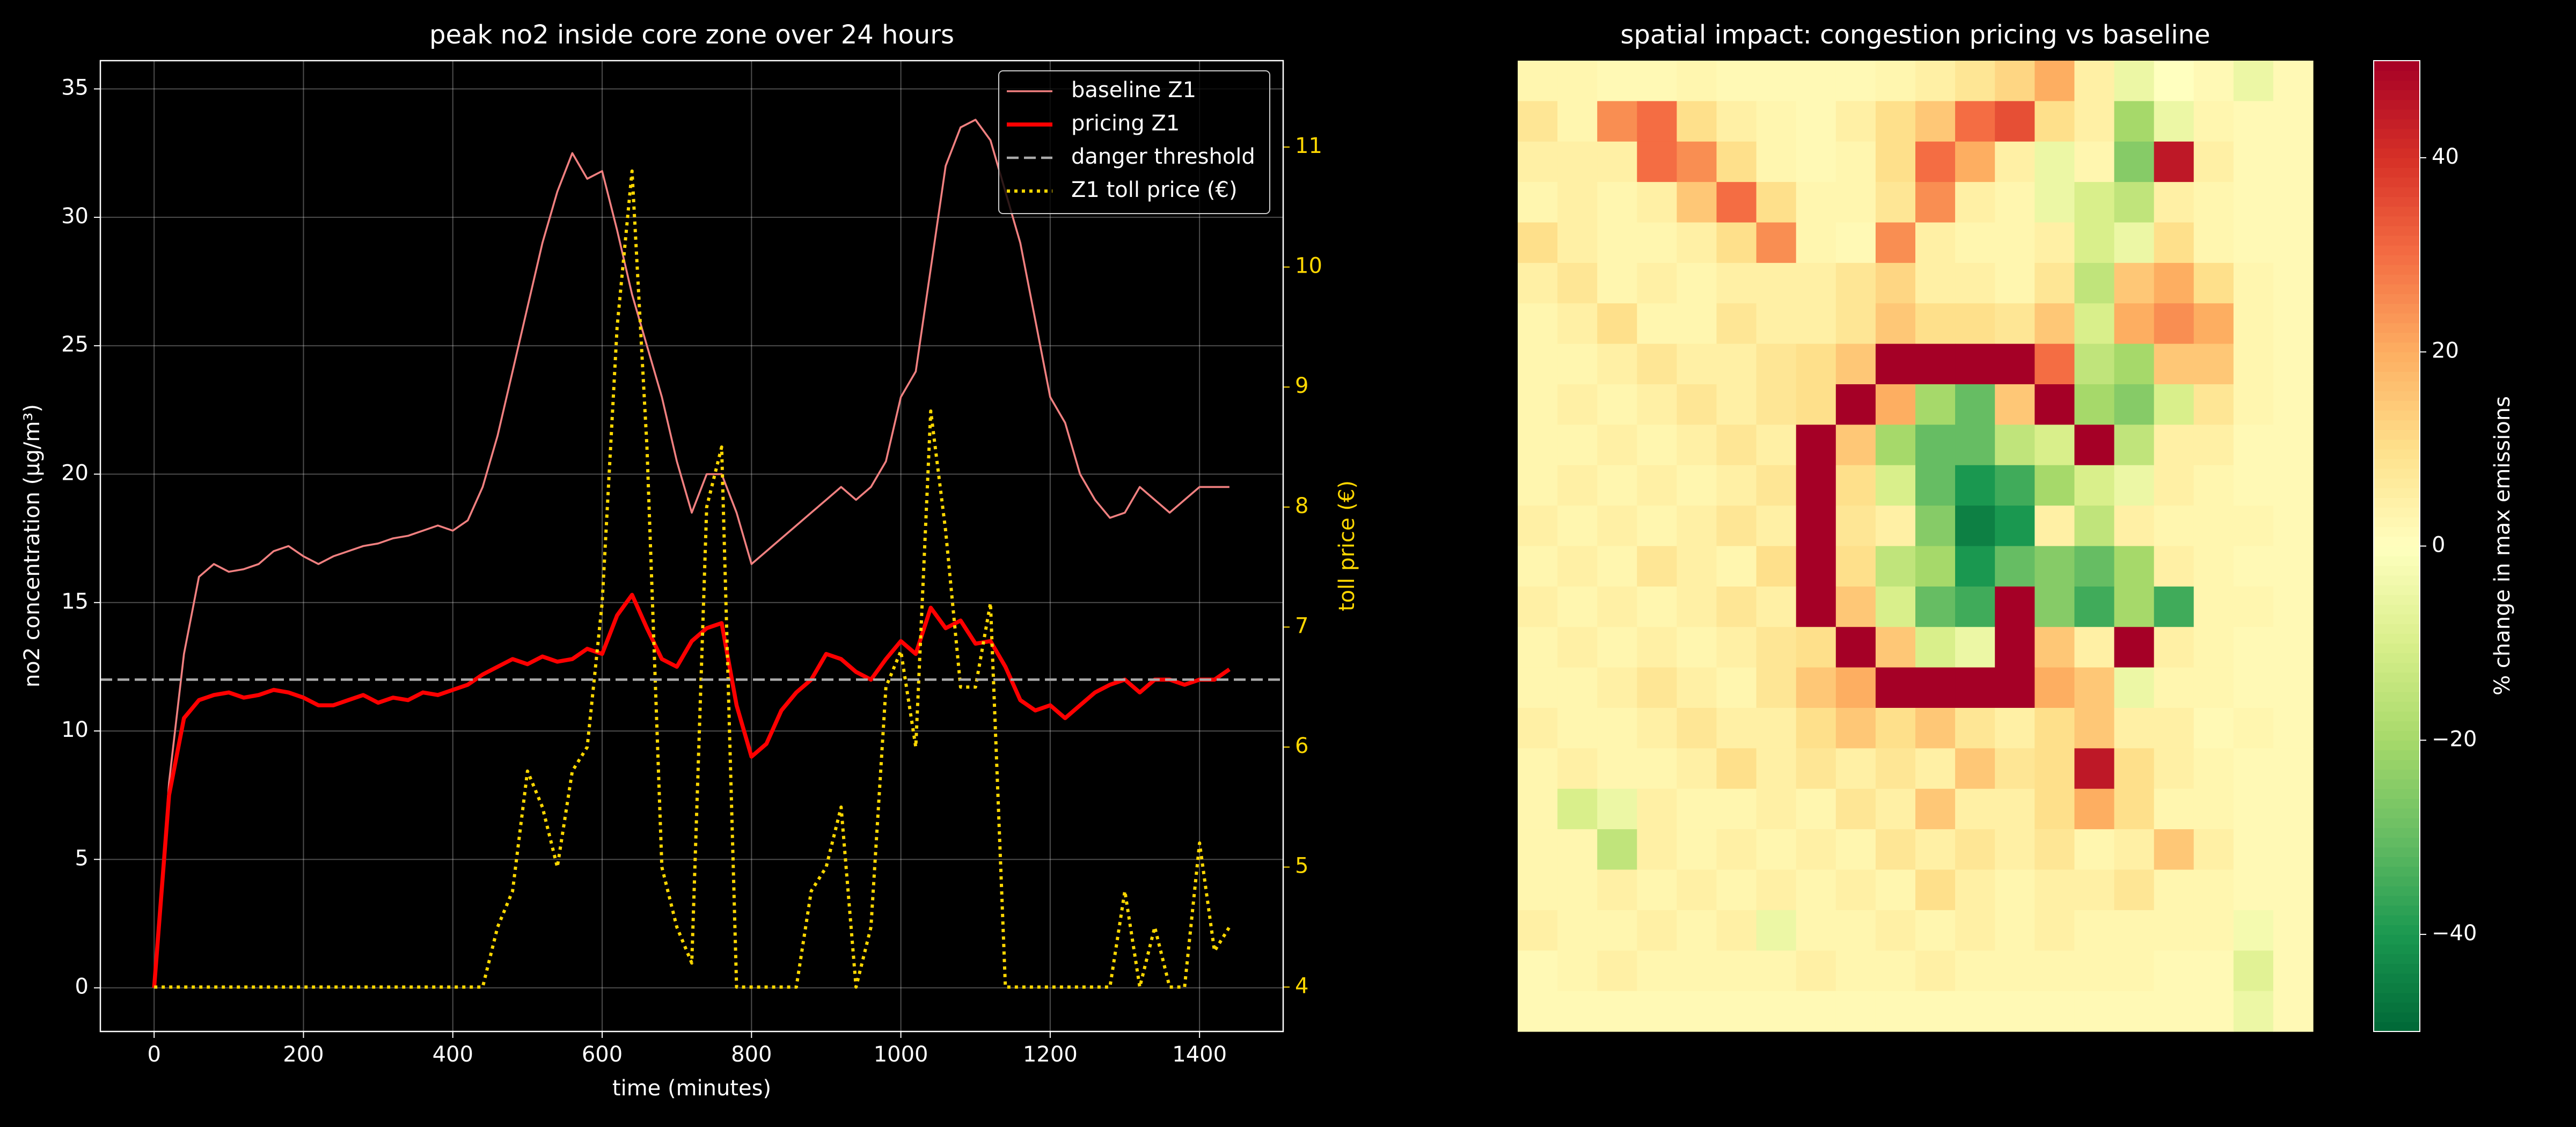  Describe the element at coordinates (75, 730) in the screenshot. I see `y-tick-label: 10` at that location.